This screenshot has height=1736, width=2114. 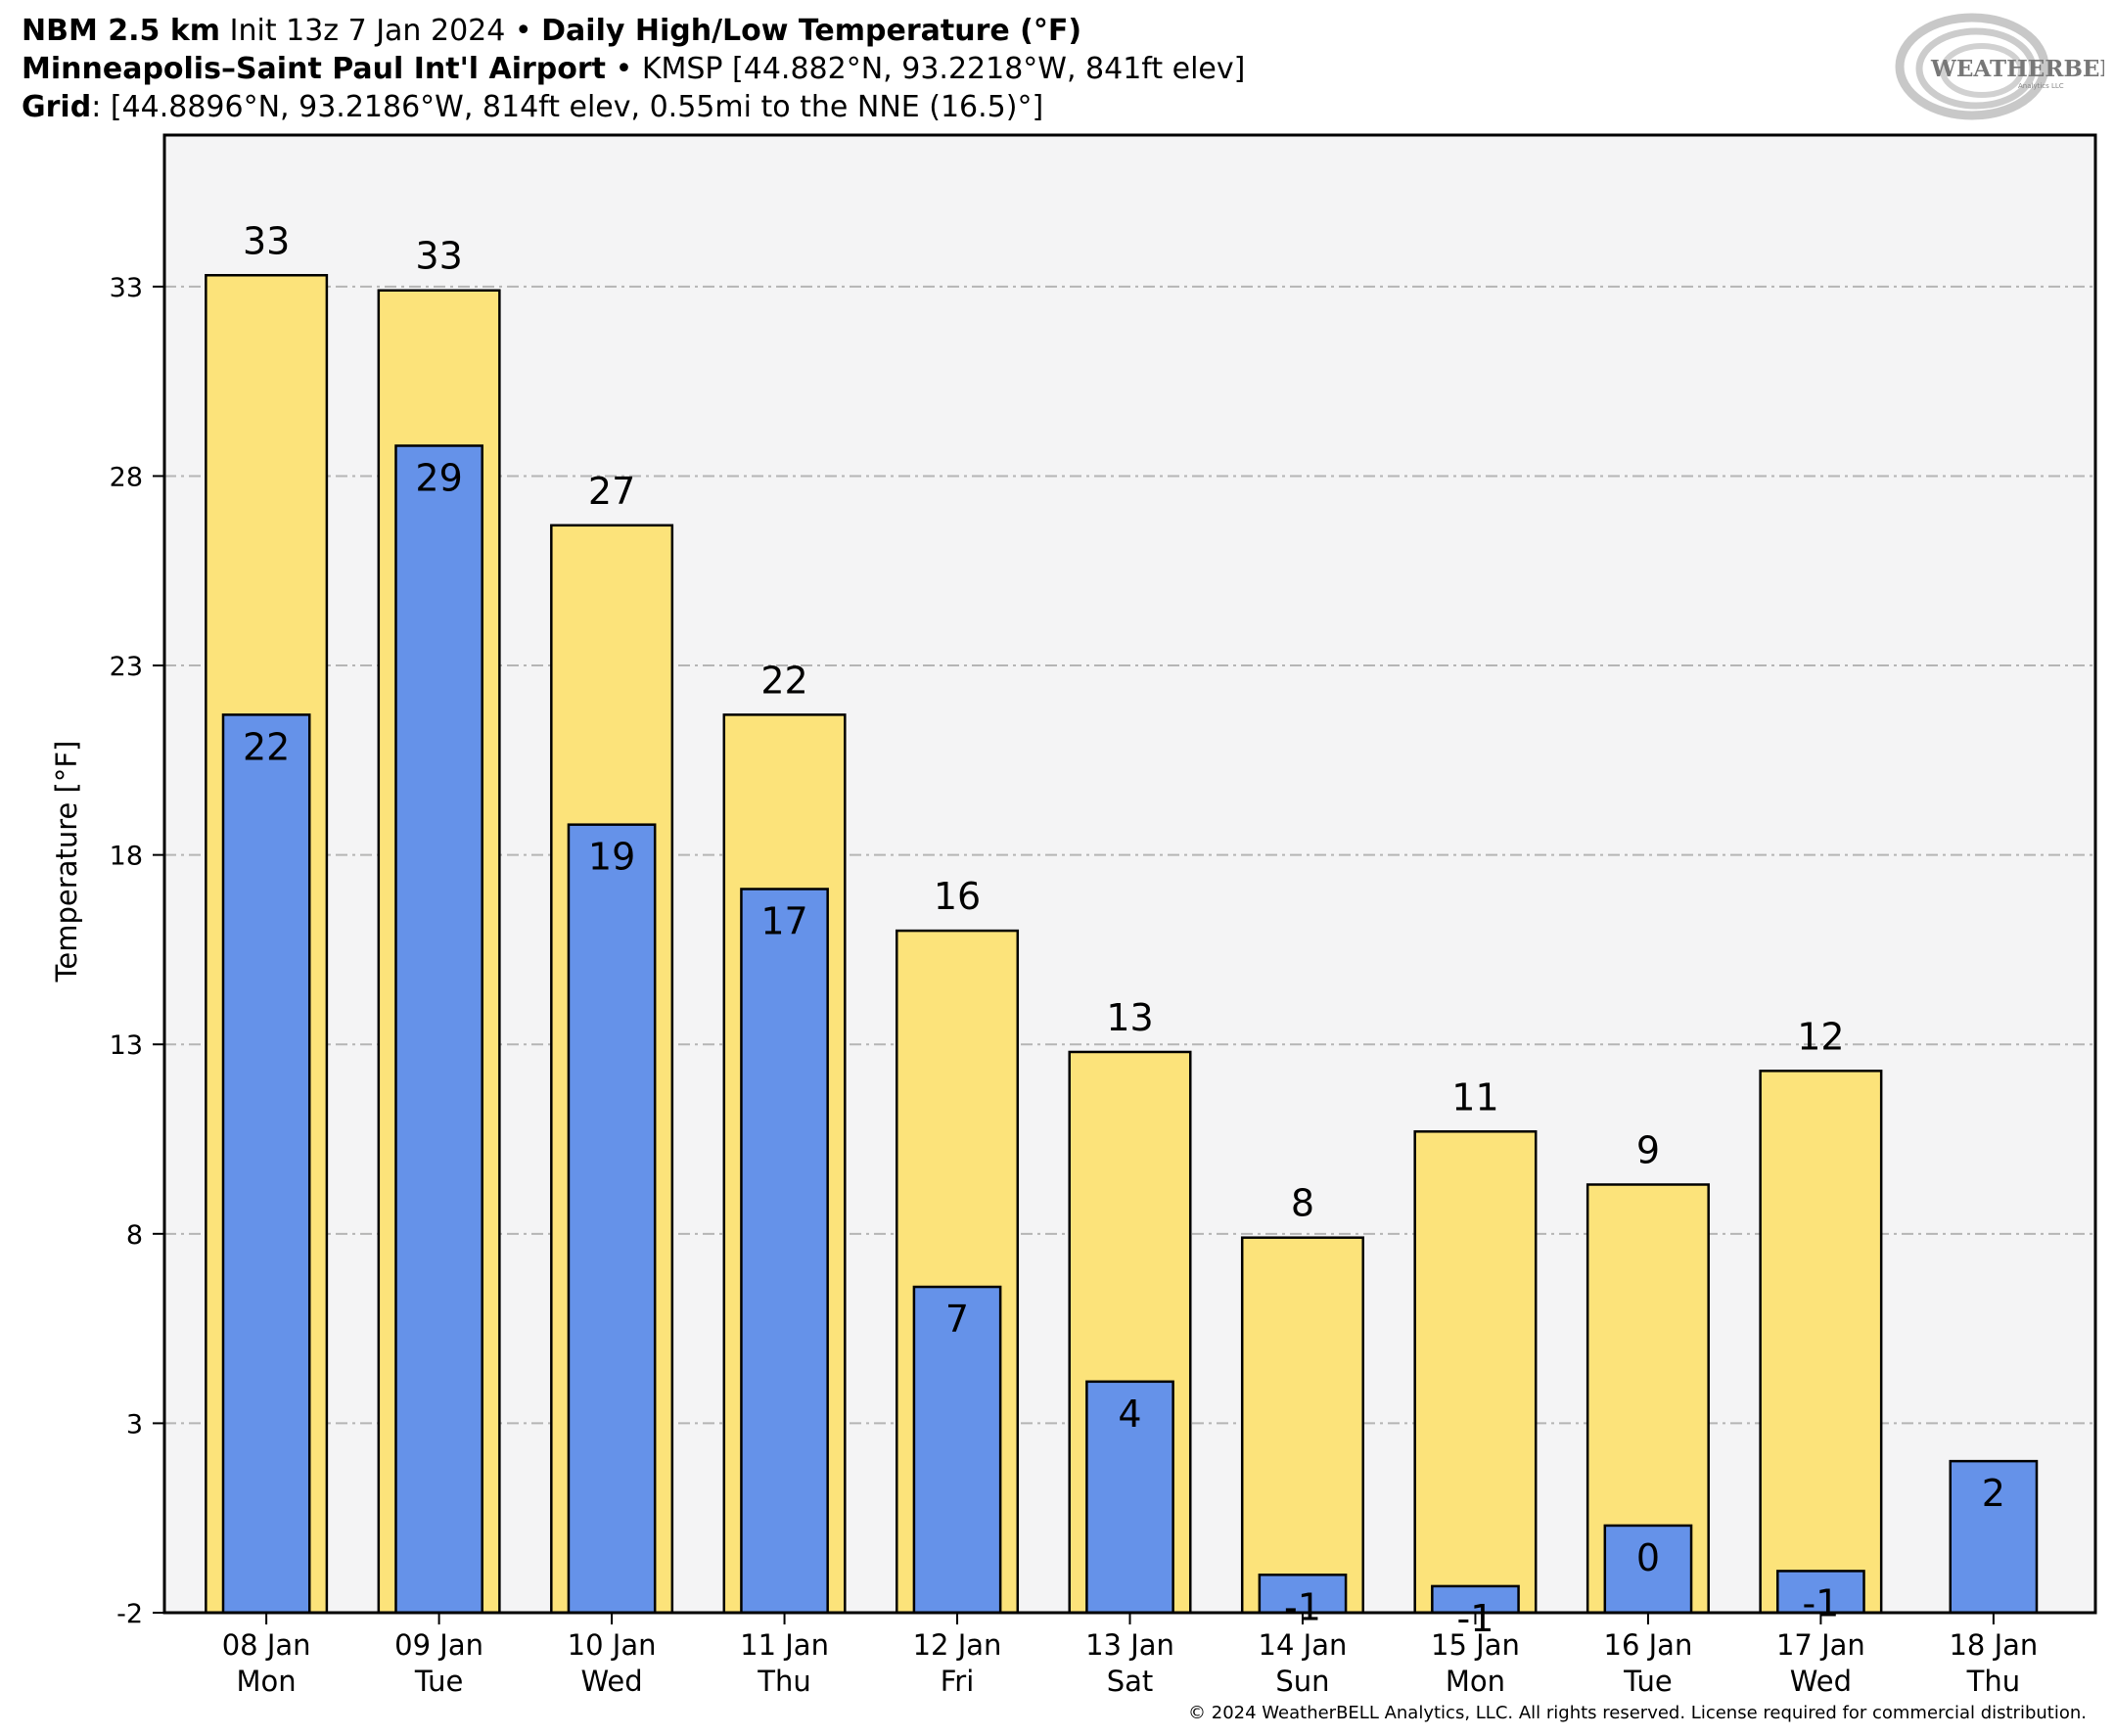 What do you see at coordinates (368, 31) in the screenshot?
I see `init-time: Init 13z 7 Jan 2024` at bounding box center [368, 31].